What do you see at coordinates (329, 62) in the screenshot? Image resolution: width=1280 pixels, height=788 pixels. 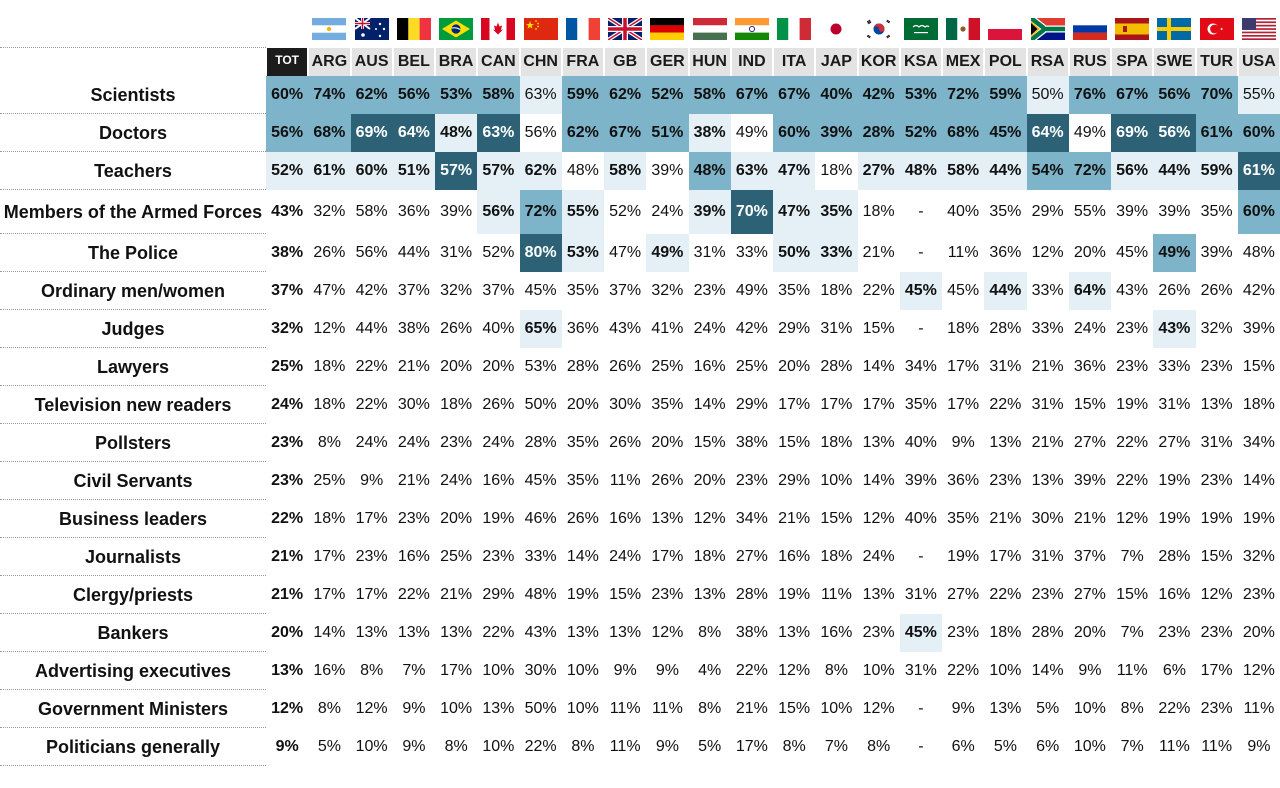 I see `column-header-arg: ARG` at bounding box center [329, 62].